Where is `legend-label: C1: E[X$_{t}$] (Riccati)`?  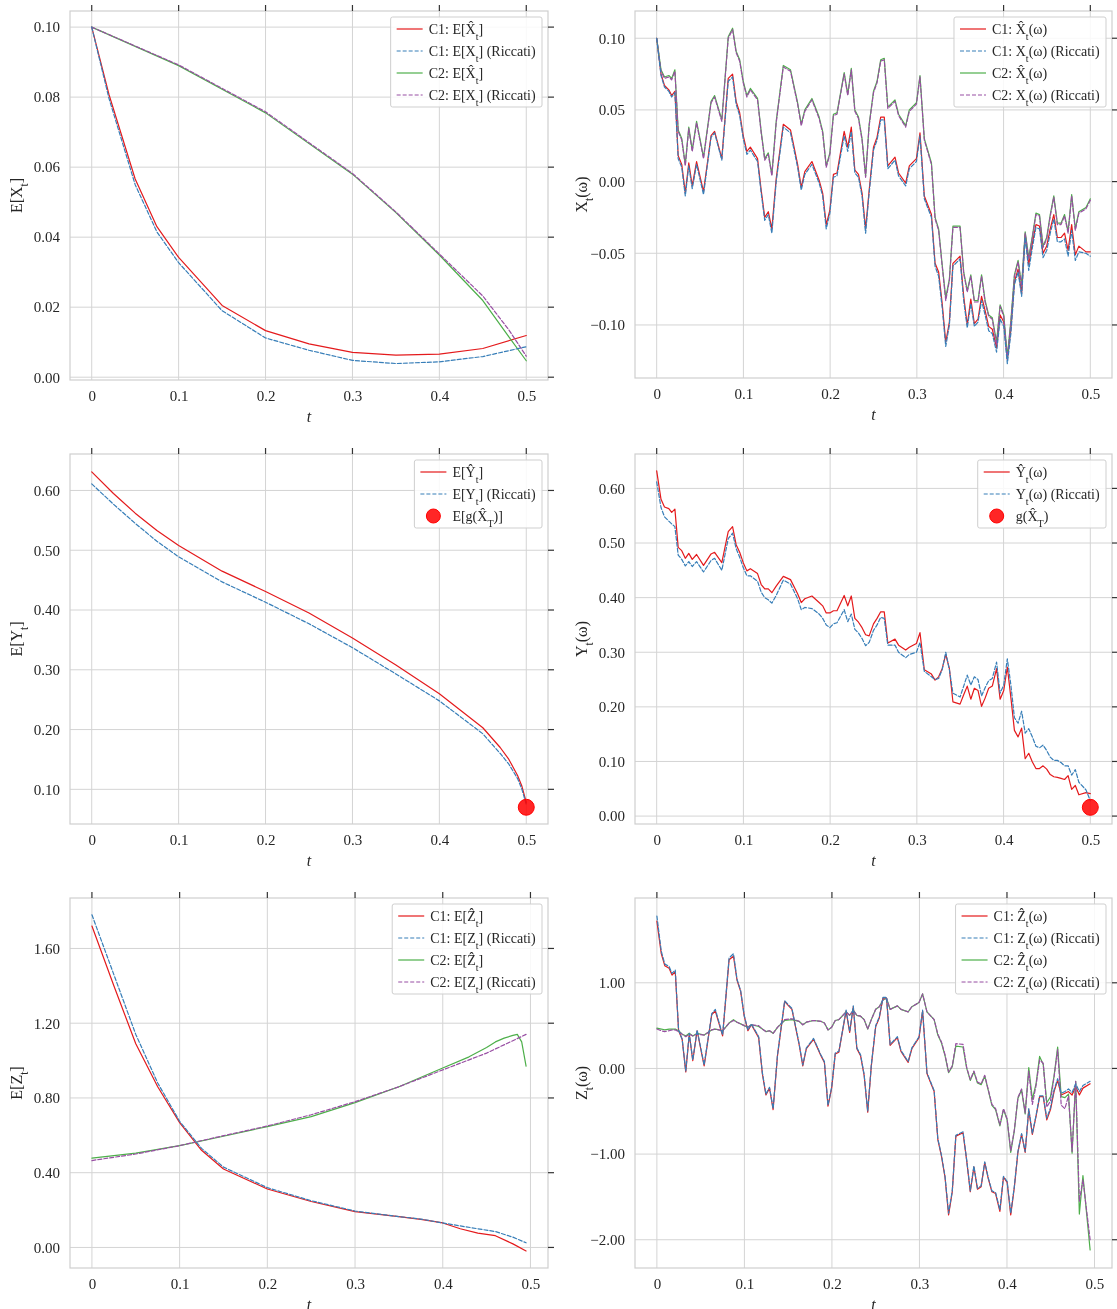 legend-label: C1: E[X$_{t}$] (Riccati) is located at coordinates (482, 54).